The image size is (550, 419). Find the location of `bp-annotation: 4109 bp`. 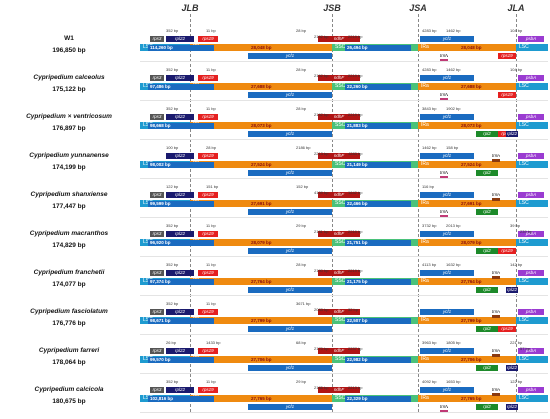

bp-annotation: 4109 bp is located at coordinates (321, 192).